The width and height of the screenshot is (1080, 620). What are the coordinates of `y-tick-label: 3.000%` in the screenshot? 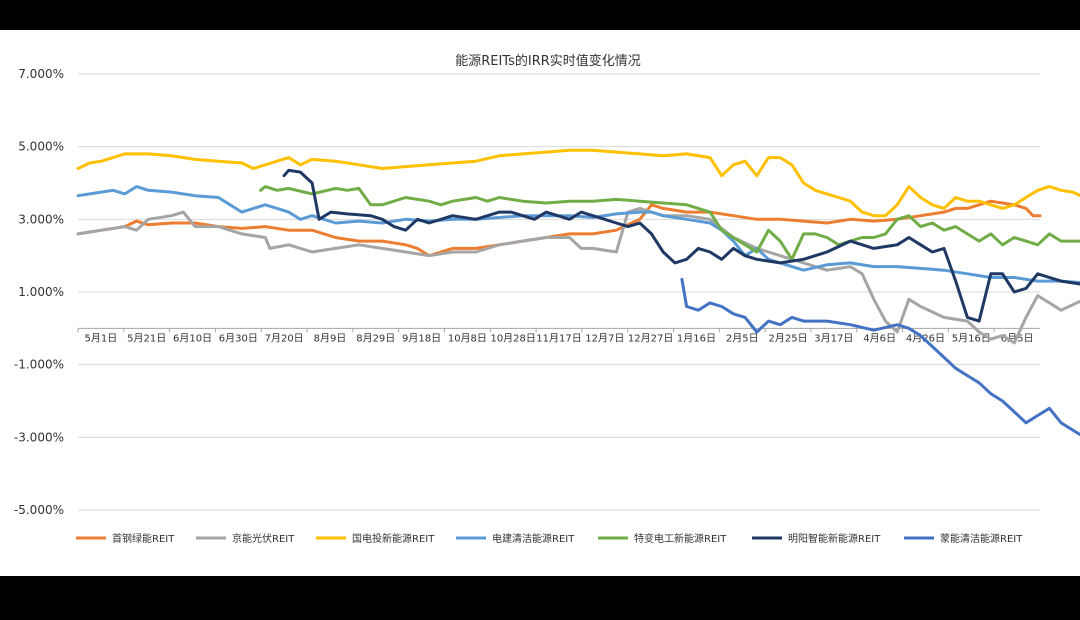 It's located at (41, 219).